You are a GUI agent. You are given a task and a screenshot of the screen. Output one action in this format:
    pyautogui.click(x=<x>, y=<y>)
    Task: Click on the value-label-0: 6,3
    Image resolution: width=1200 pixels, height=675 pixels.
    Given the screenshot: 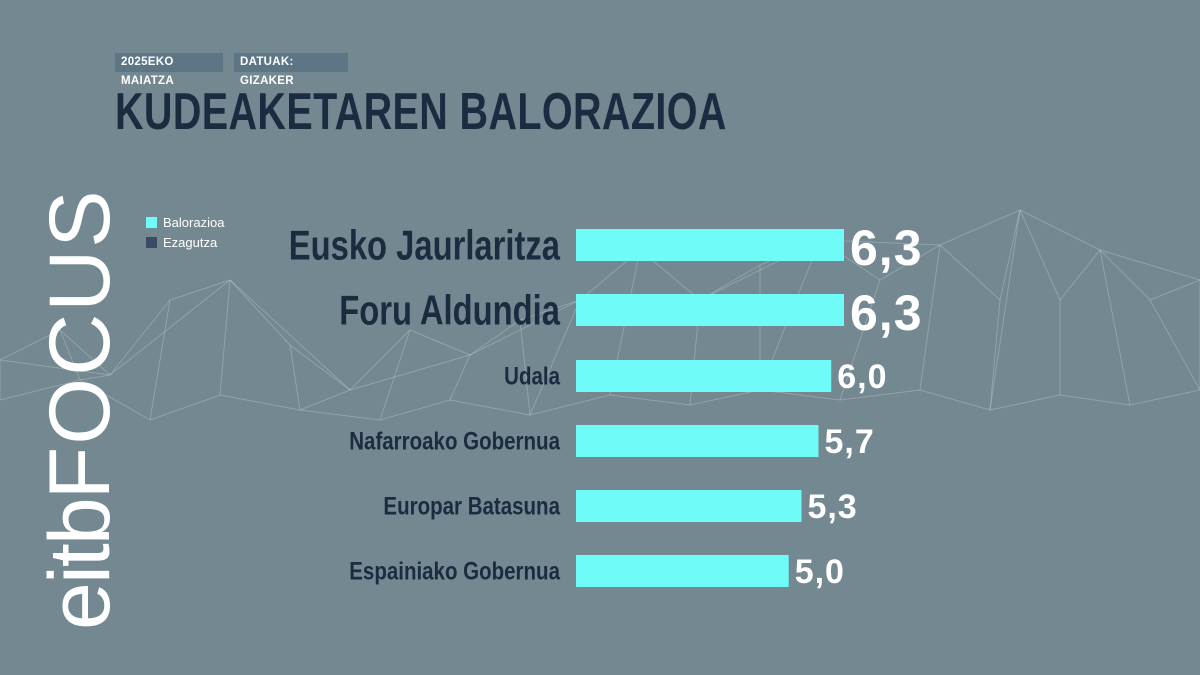 What is the action you would take?
    pyautogui.click(x=886, y=248)
    